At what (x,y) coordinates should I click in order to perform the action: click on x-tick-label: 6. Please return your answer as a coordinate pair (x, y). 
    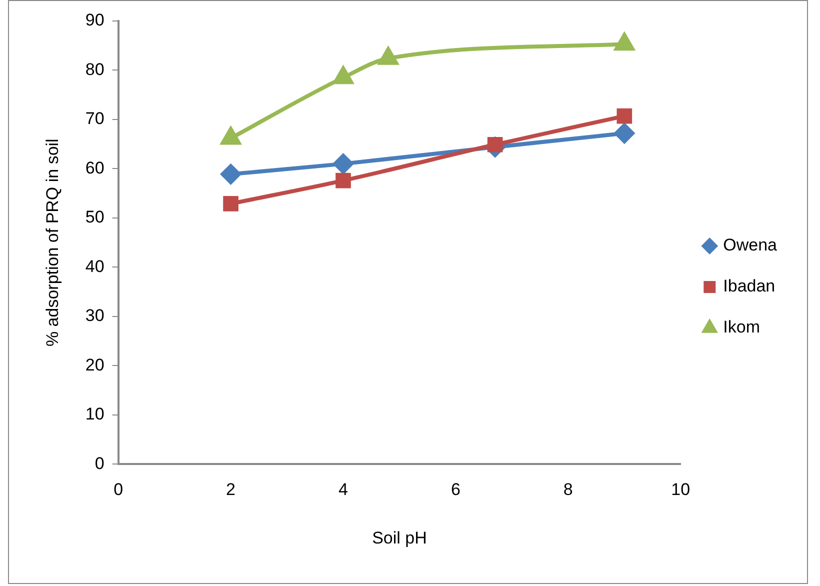
    Looking at the image, I should click on (455, 490).